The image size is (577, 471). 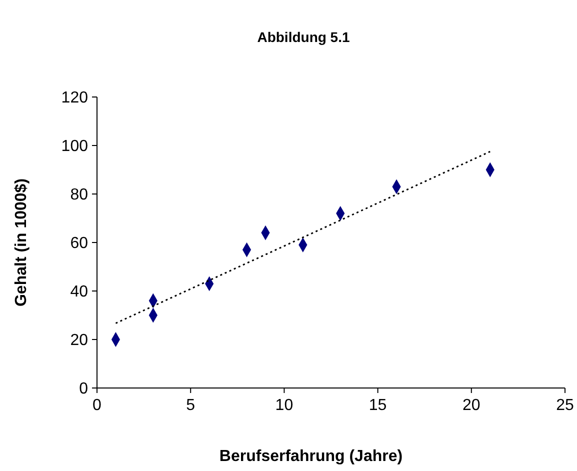 What do you see at coordinates (303, 37) in the screenshot?
I see `chart-title: Abbildung 5.1` at bounding box center [303, 37].